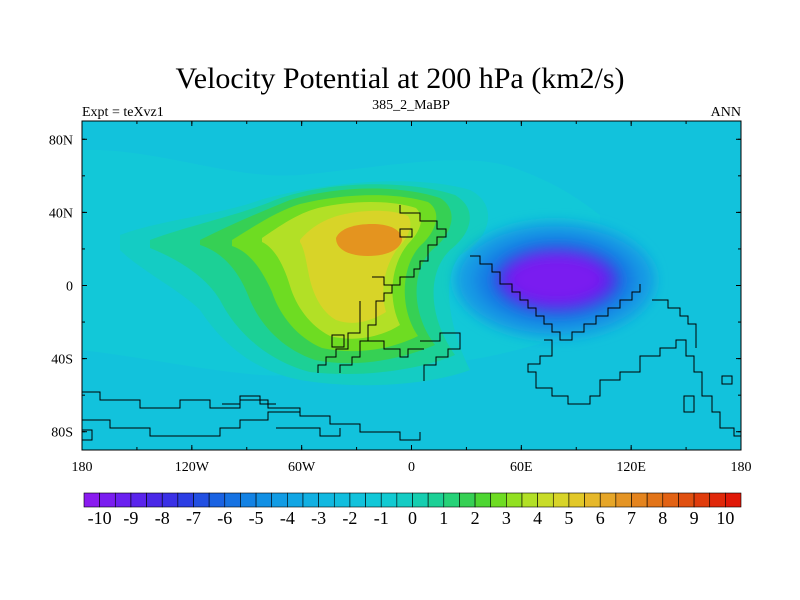 The height and width of the screenshot is (600, 800). I want to click on colorbar-label: -8, so click(162, 518).